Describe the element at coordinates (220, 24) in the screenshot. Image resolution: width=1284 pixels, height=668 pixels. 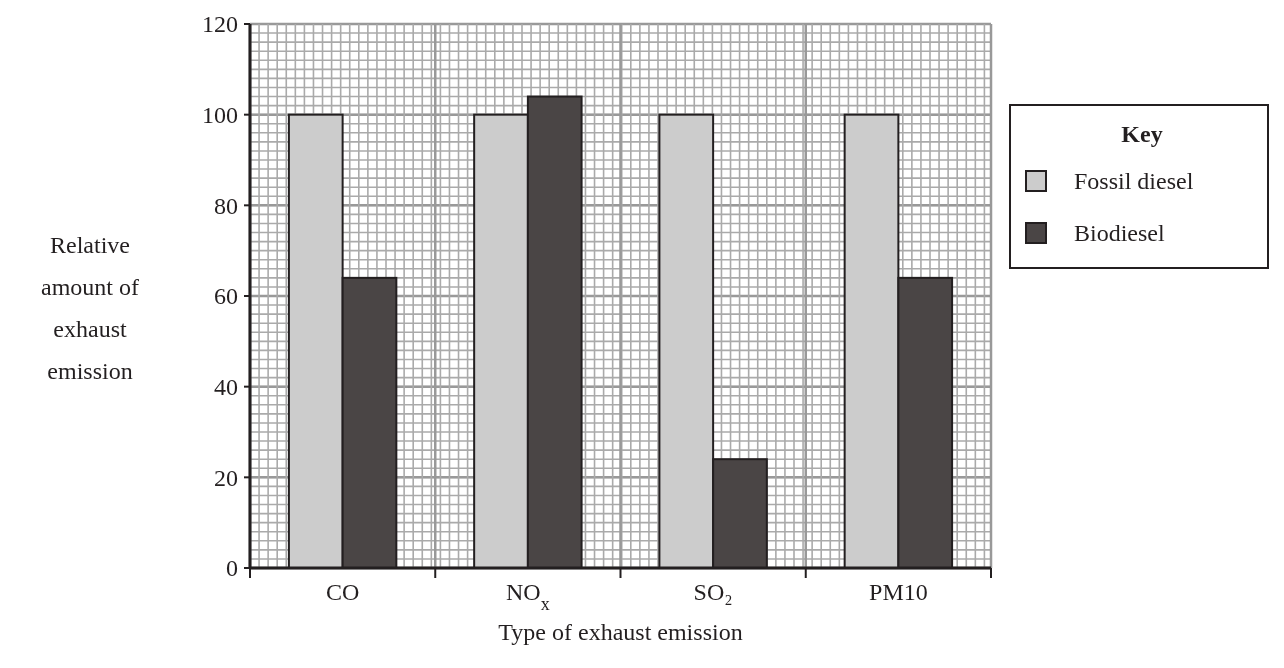
I see `y-tick-label: 120` at that location.